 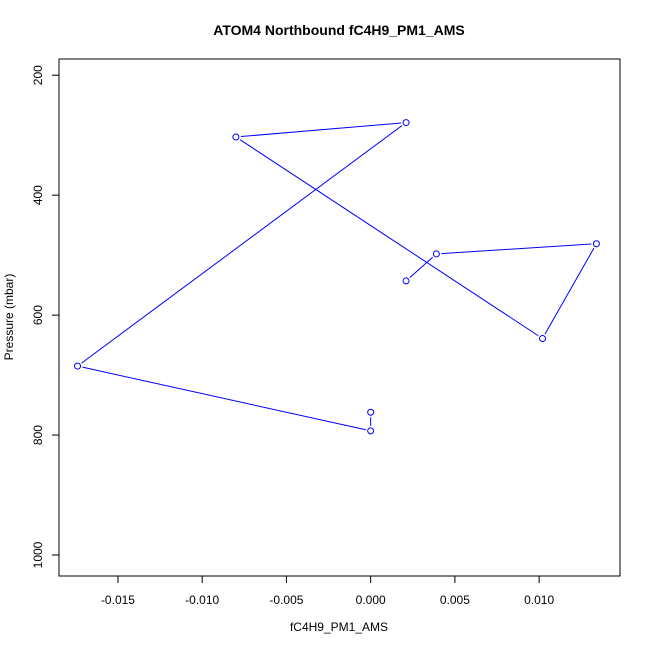 What do you see at coordinates (339, 627) in the screenshot?
I see `x-axis-title: fC4H9_PM1_AMS` at bounding box center [339, 627].